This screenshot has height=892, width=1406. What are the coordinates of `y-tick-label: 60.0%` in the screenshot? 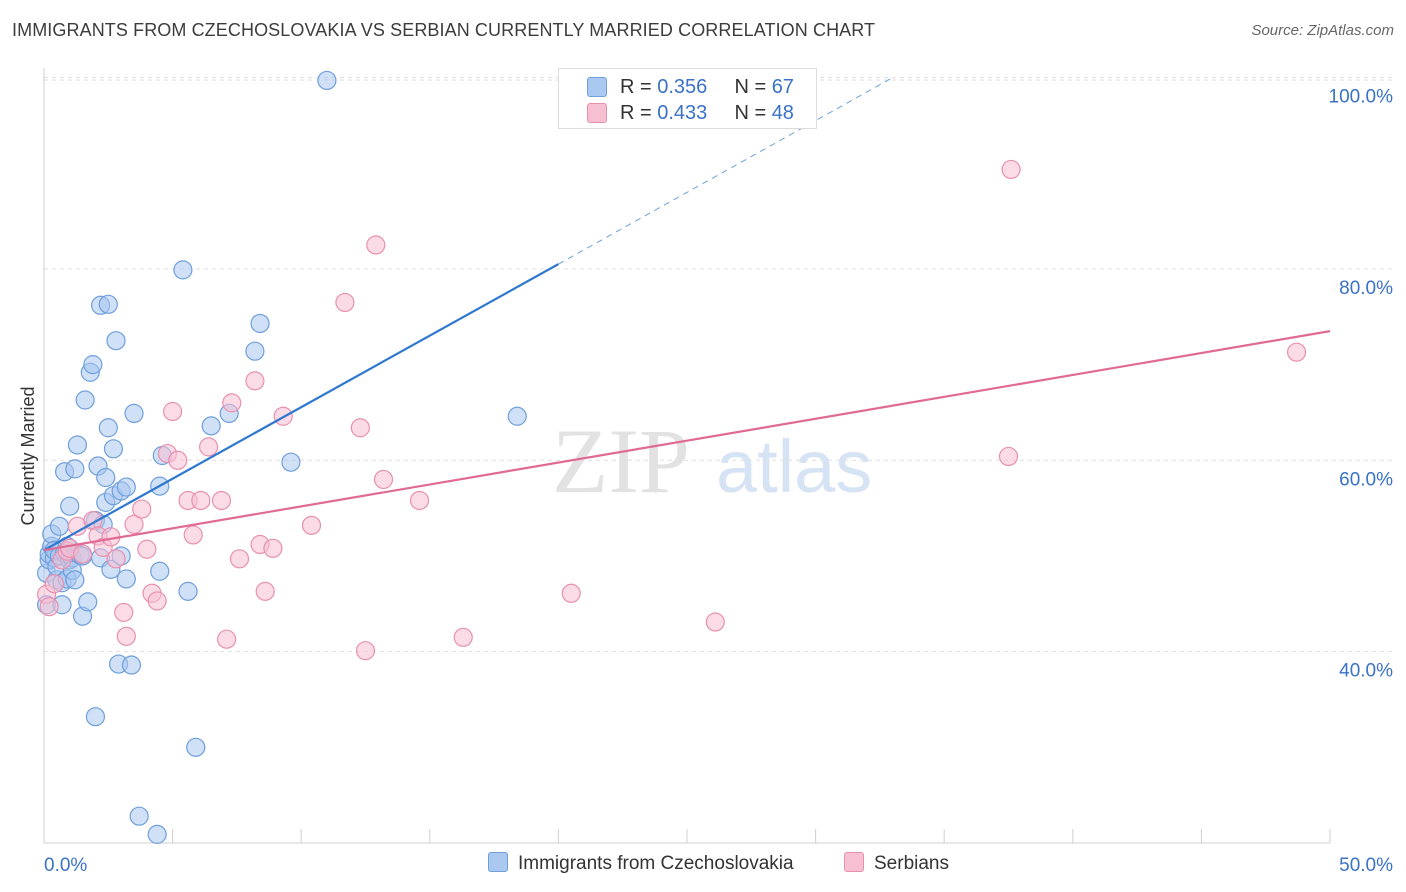 It's located at (1366, 479).